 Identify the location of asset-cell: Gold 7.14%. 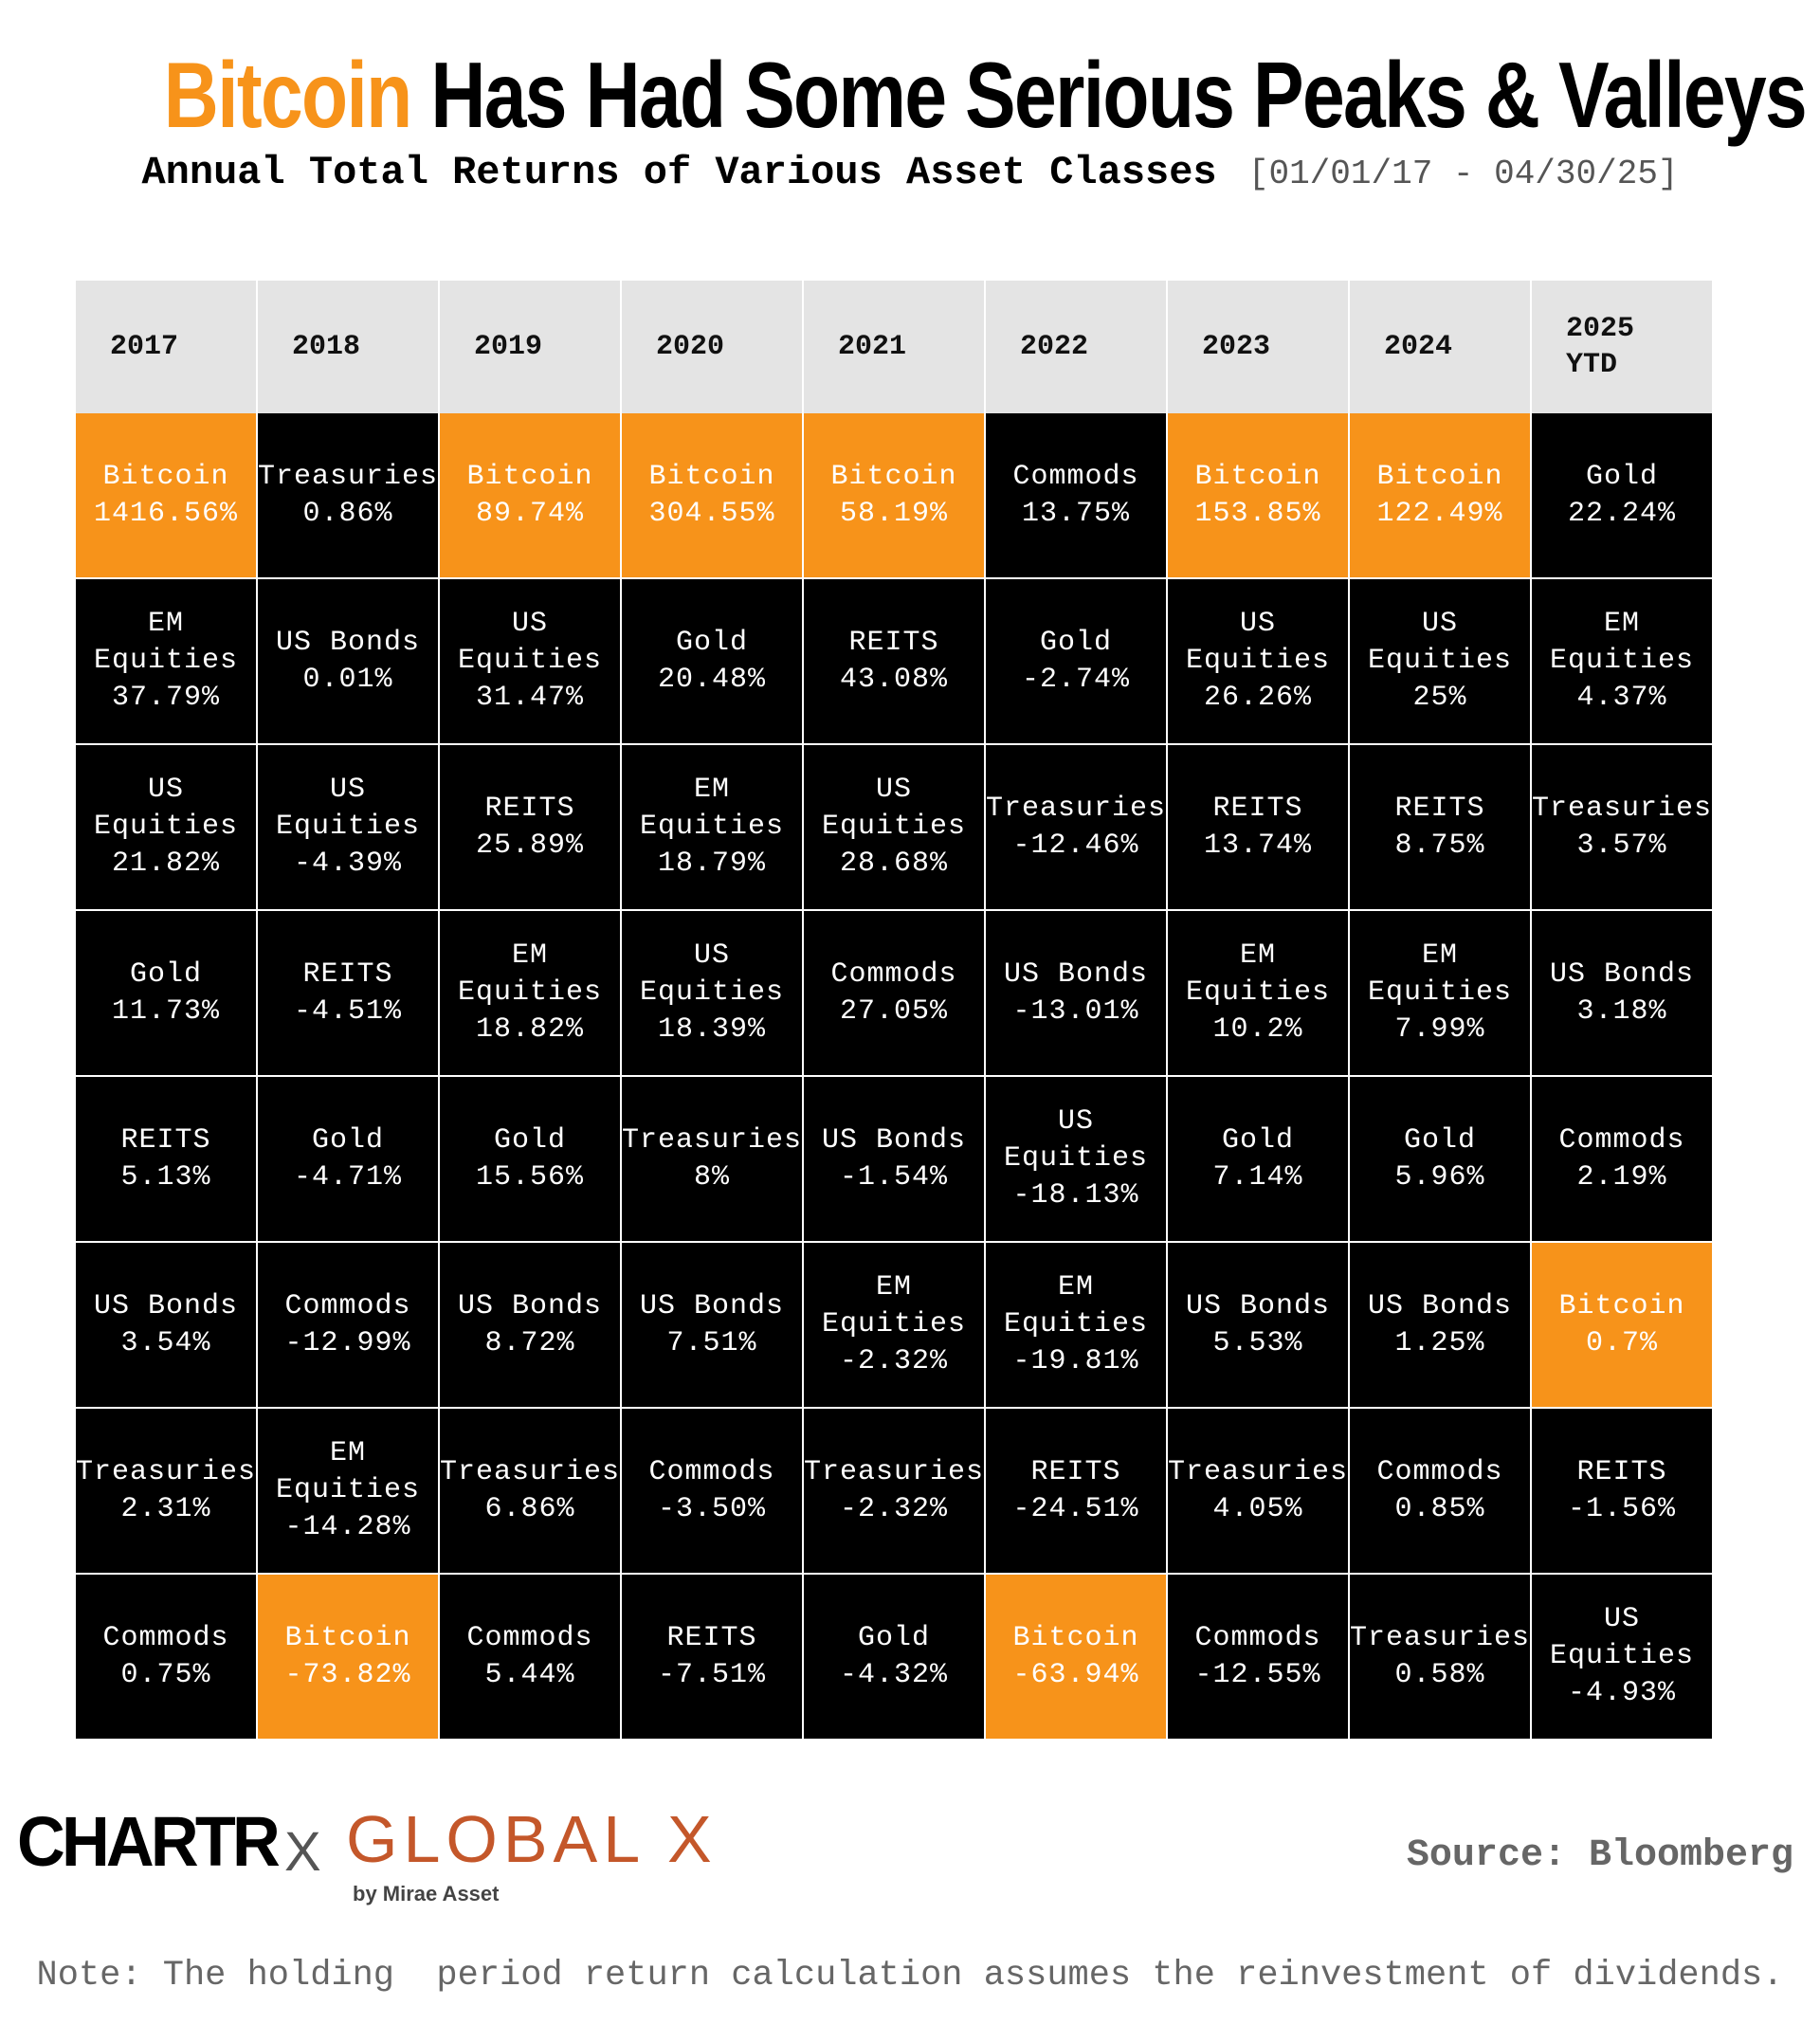
(1259, 1160).